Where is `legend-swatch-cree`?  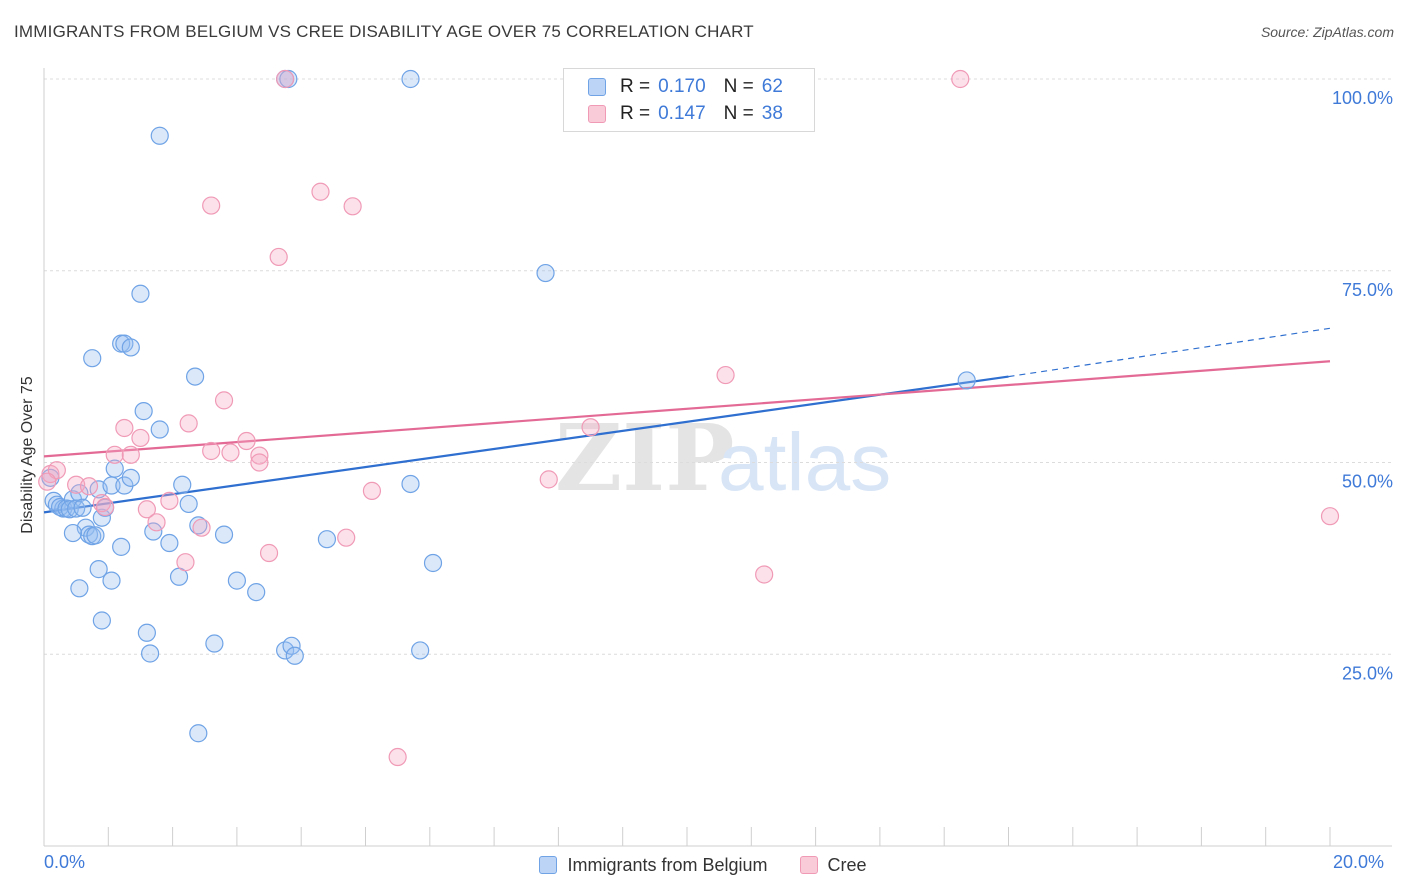
legend-swatch-cree is located at coordinates (597, 114).